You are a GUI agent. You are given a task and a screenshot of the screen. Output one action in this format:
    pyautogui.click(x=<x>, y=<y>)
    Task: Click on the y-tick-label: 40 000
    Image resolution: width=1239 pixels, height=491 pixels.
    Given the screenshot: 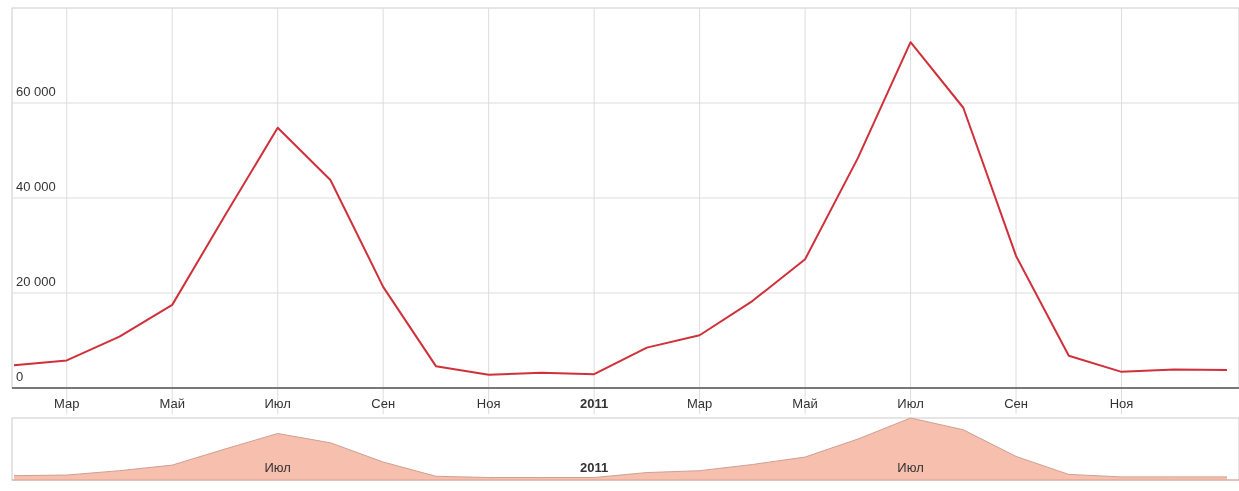 What is the action you would take?
    pyautogui.click(x=36, y=186)
    